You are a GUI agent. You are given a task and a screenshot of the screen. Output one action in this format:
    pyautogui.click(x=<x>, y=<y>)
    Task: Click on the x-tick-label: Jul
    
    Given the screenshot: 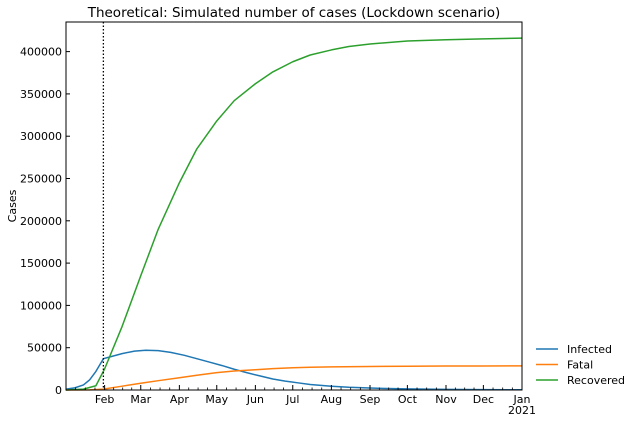 What is the action you would take?
    pyautogui.click(x=292, y=399)
    